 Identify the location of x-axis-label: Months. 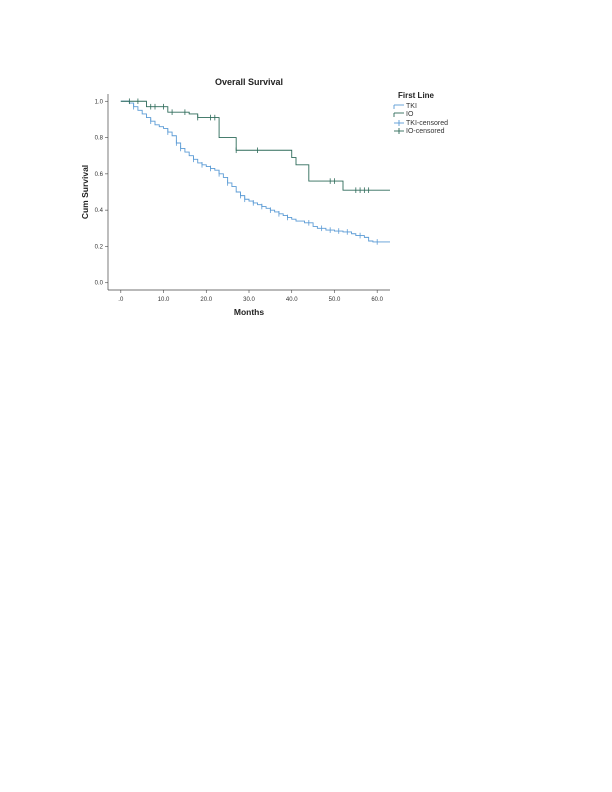
(249, 312).